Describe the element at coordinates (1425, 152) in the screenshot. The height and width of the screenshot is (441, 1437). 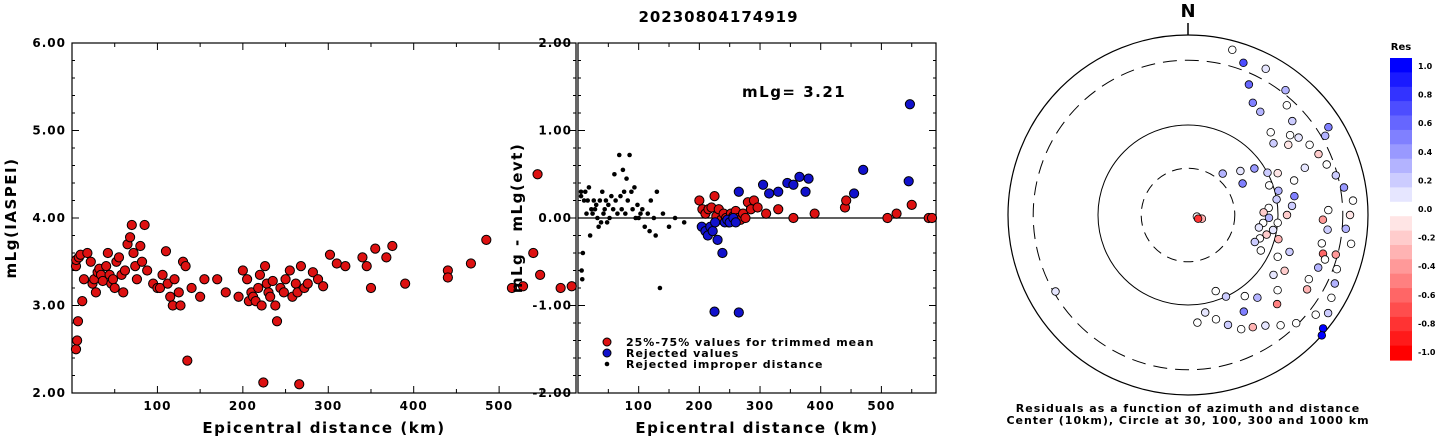
I see `colorbar-tick-label: 0.4` at that location.